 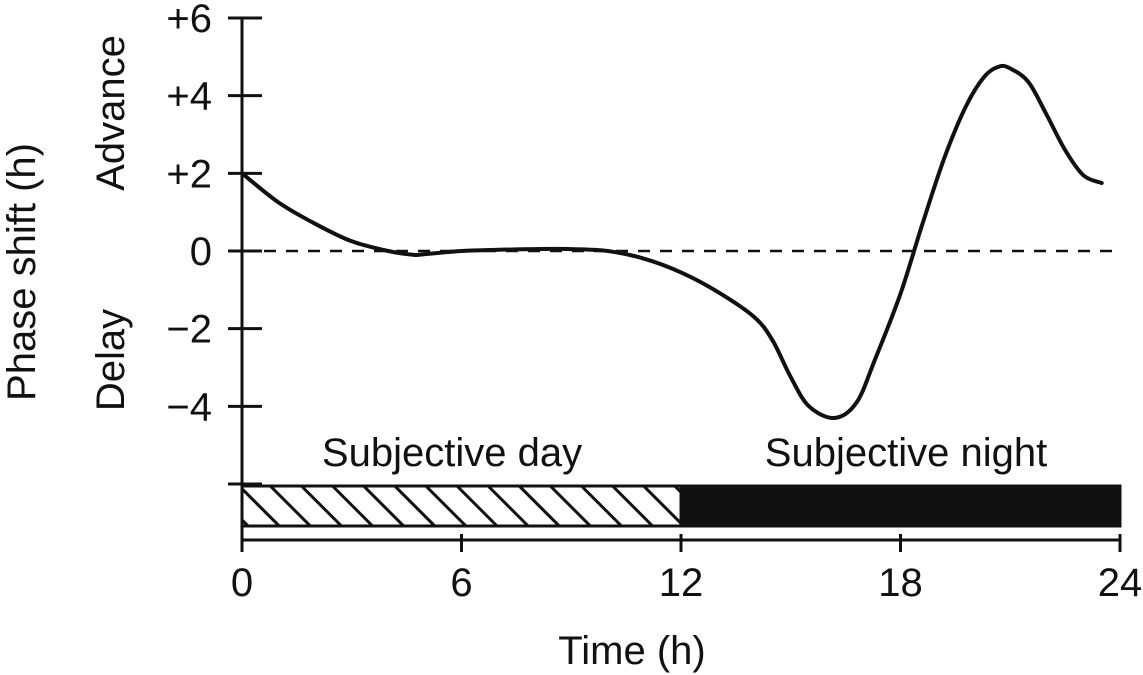 What do you see at coordinates (681, 583) in the screenshot?
I see `x-tick-label: 12` at bounding box center [681, 583].